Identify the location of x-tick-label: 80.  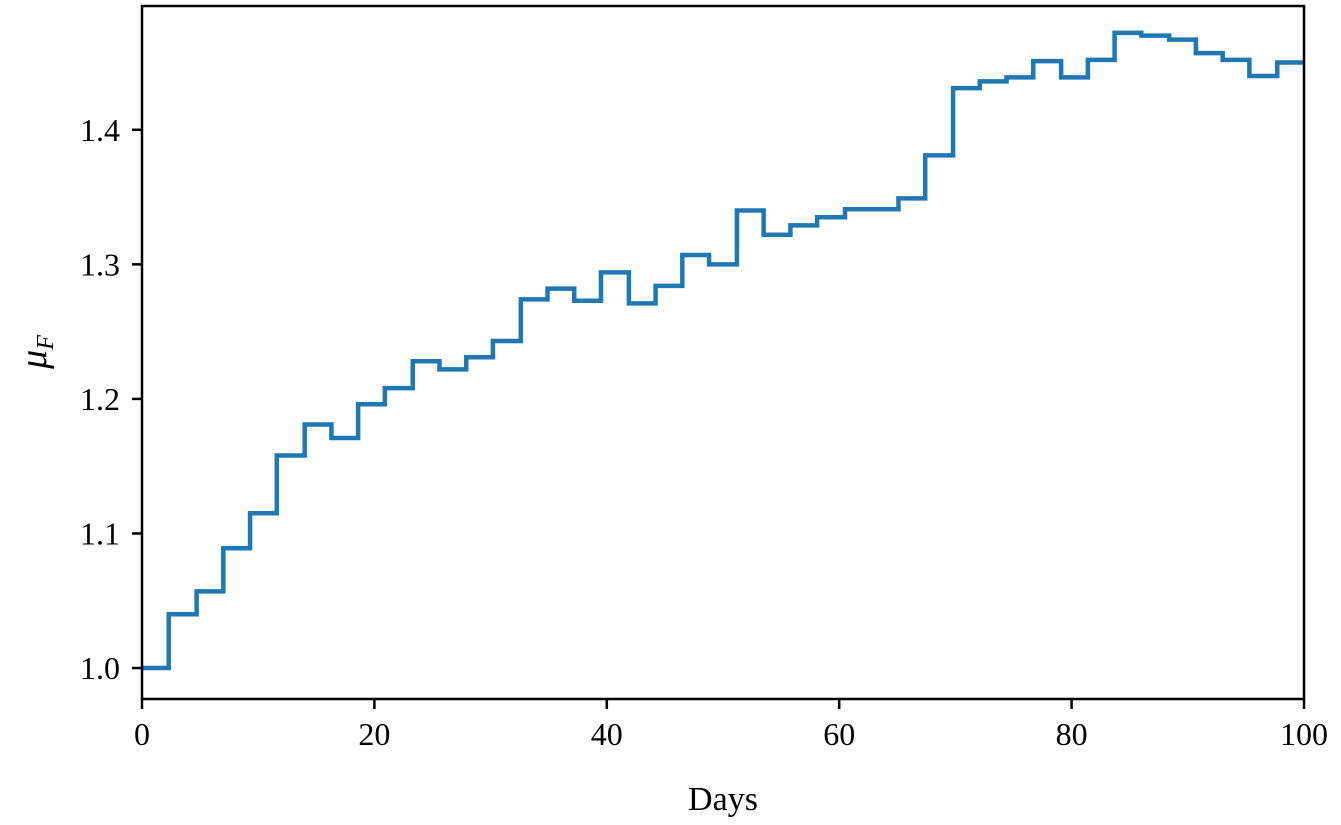
(1072, 734).